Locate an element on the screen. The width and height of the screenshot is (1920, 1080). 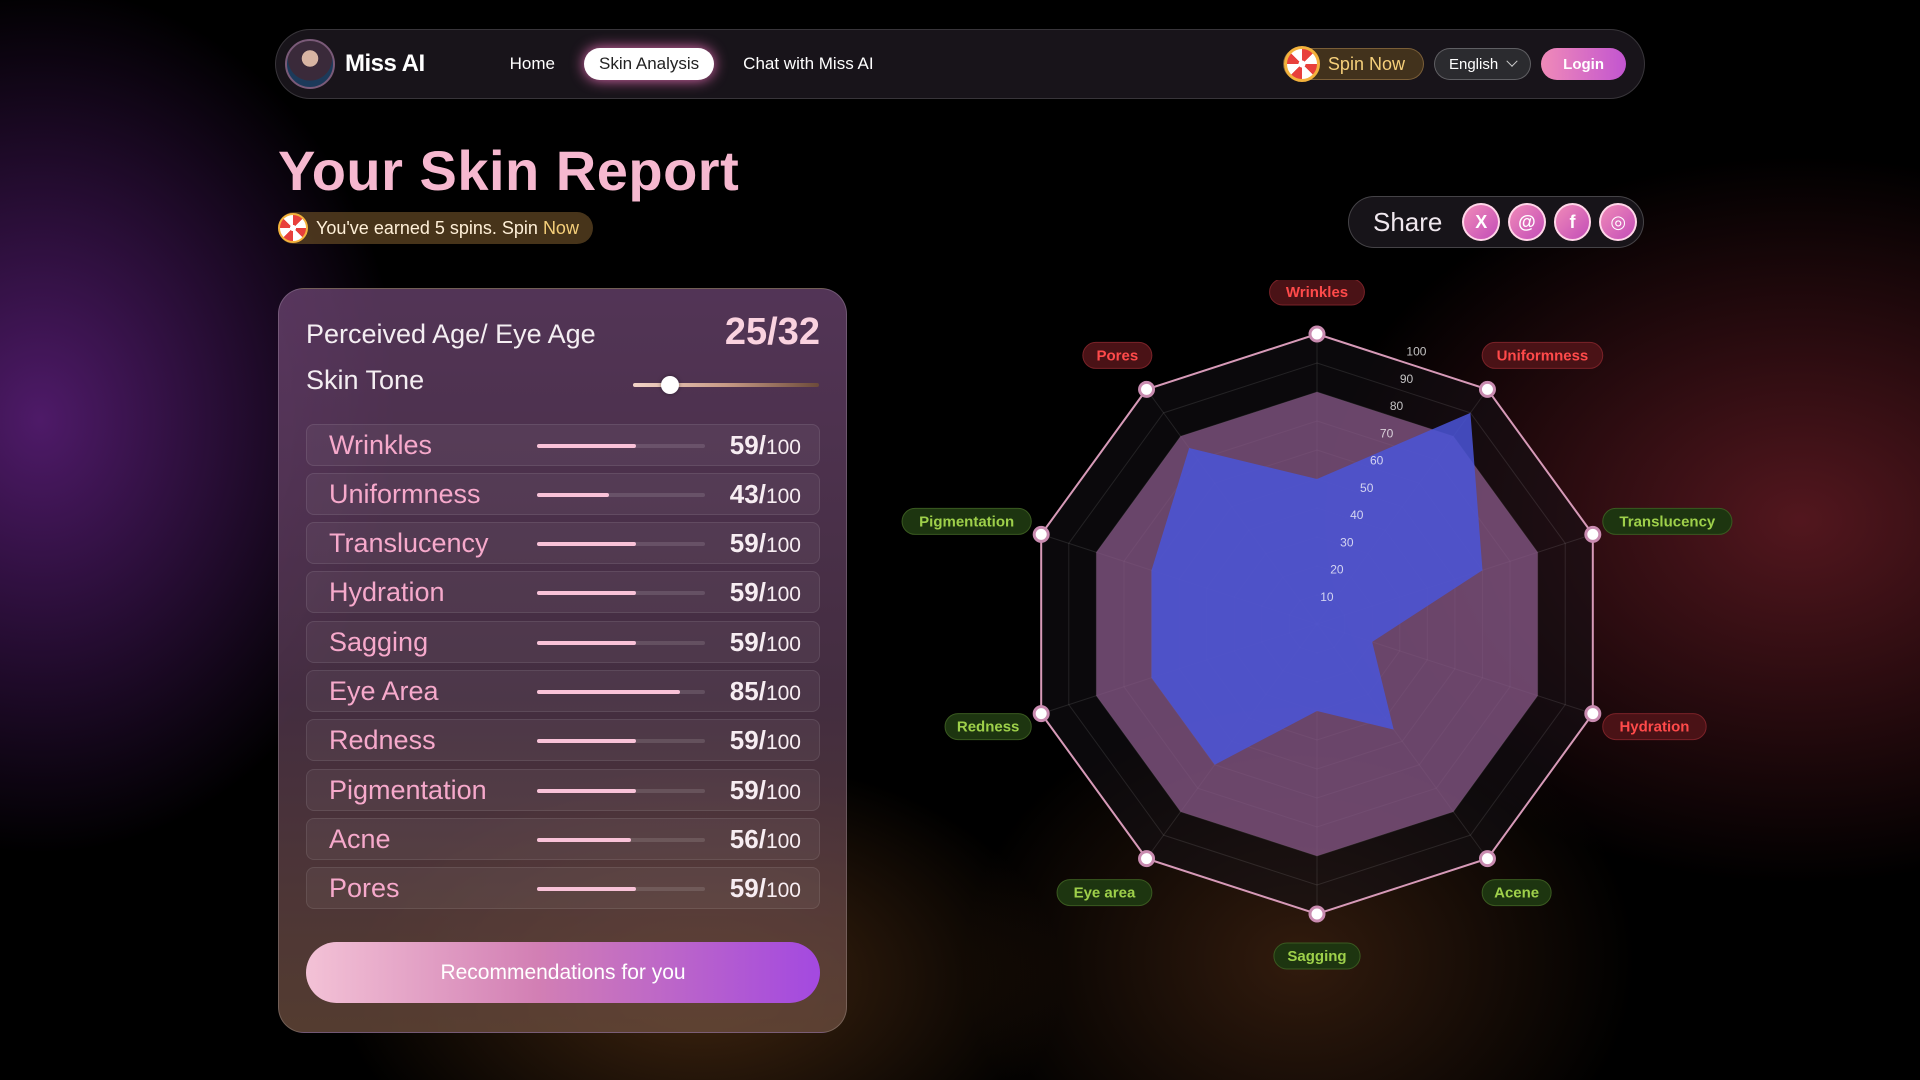
page-title: Your Skin Report is located at coordinates (509, 170).